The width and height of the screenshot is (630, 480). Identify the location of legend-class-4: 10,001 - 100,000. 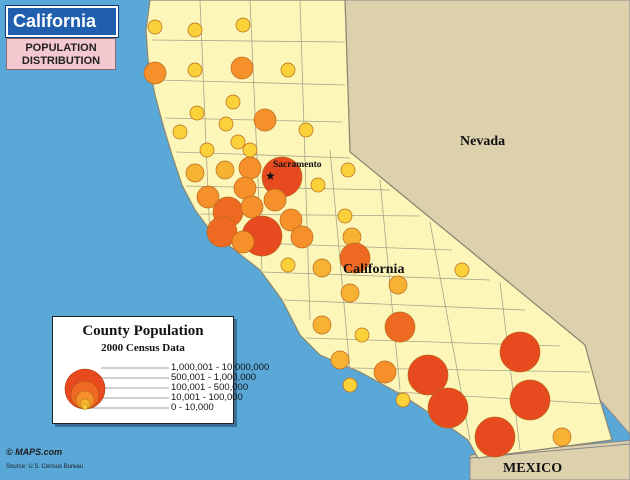
(207, 397).